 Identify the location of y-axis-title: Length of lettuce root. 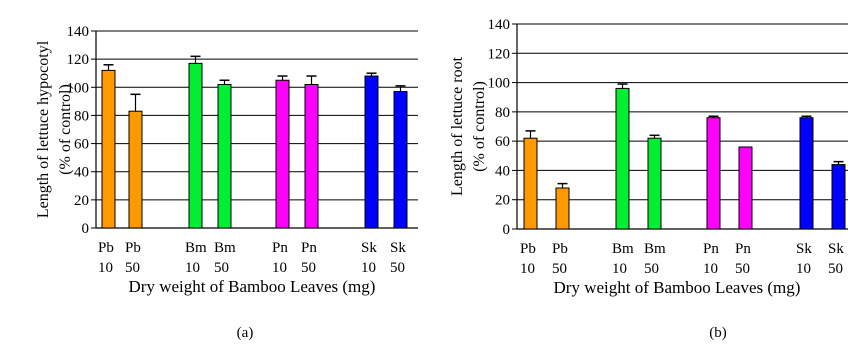
(457, 126).